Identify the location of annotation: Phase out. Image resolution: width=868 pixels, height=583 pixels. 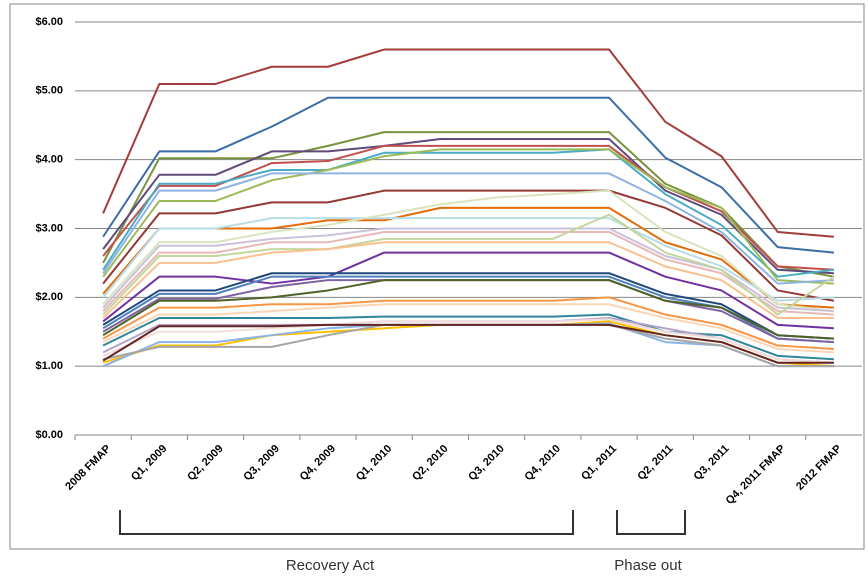
(648, 565).